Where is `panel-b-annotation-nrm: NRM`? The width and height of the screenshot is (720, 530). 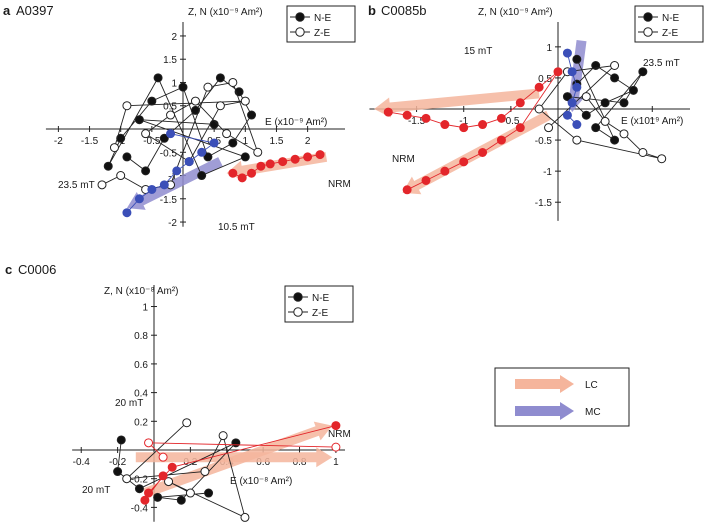
panel-b-annotation-nrm: NRM is located at coordinates (403, 159).